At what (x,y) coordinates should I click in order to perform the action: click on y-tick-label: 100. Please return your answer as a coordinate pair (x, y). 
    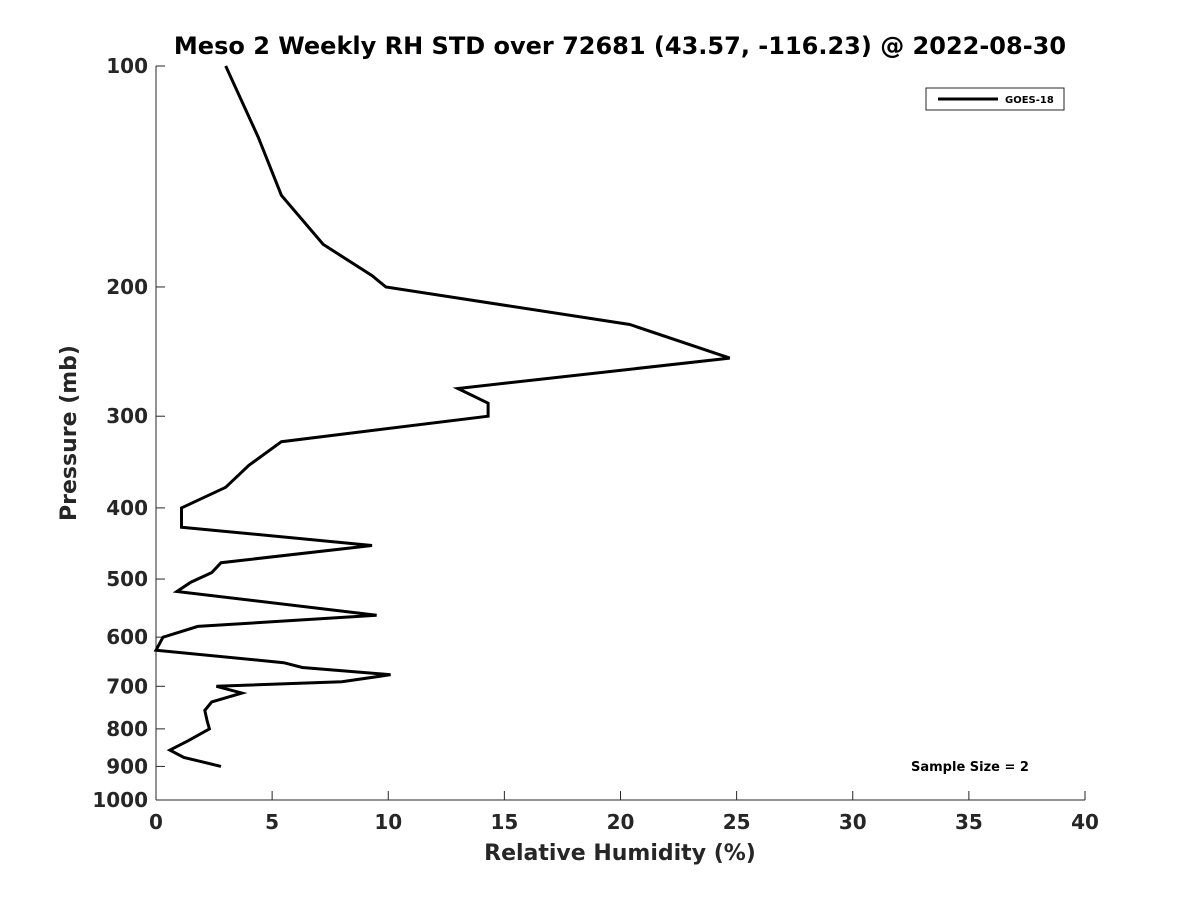
    Looking at the image, I should click on (127, 66).